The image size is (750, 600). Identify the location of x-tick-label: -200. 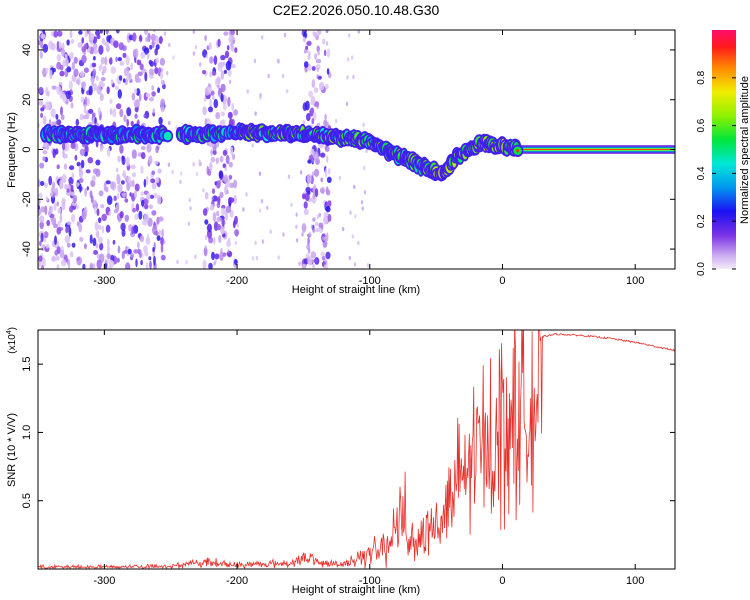
(237, 281).